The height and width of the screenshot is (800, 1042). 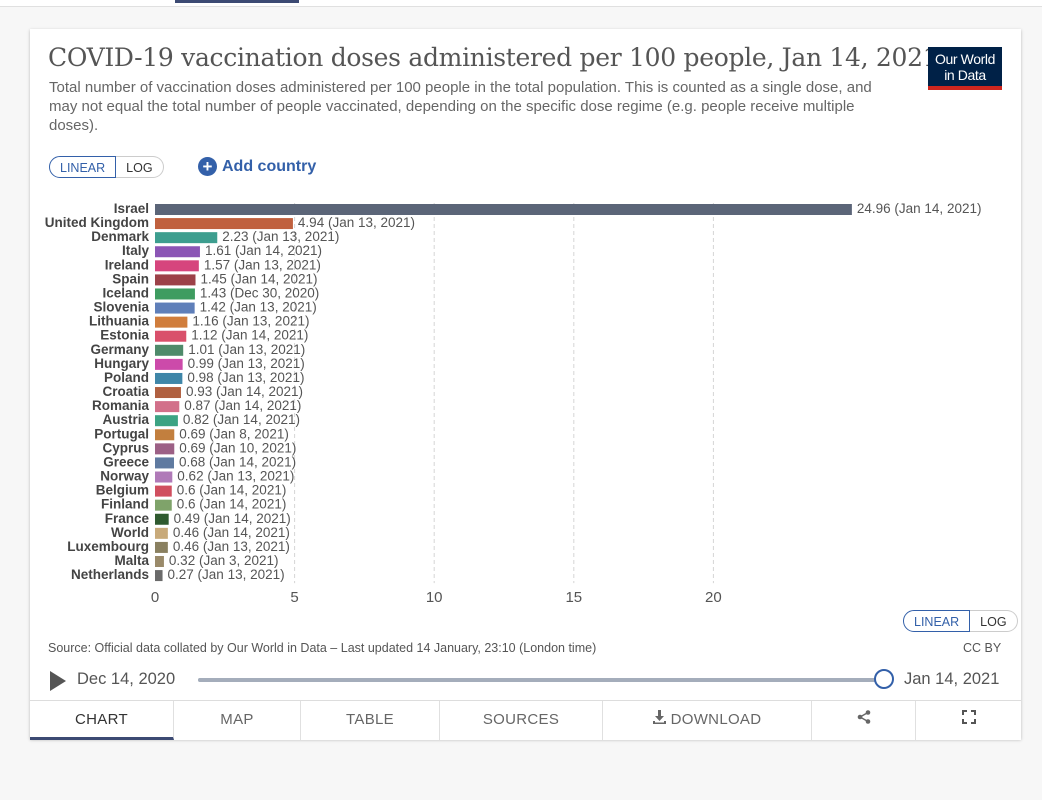 What do you see at coordinates (250, 321) in the screenshot?
I see `value-label: 1.16 (Jan 13, 2021)` at bounding box center [250, 321].